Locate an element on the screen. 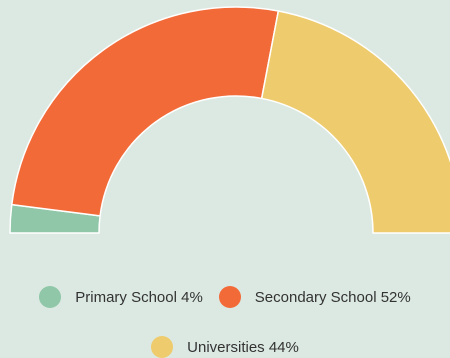 This screenshot has width=450, height=358. legend-row-2: Universities 44% is located at coordinates (225, 347).